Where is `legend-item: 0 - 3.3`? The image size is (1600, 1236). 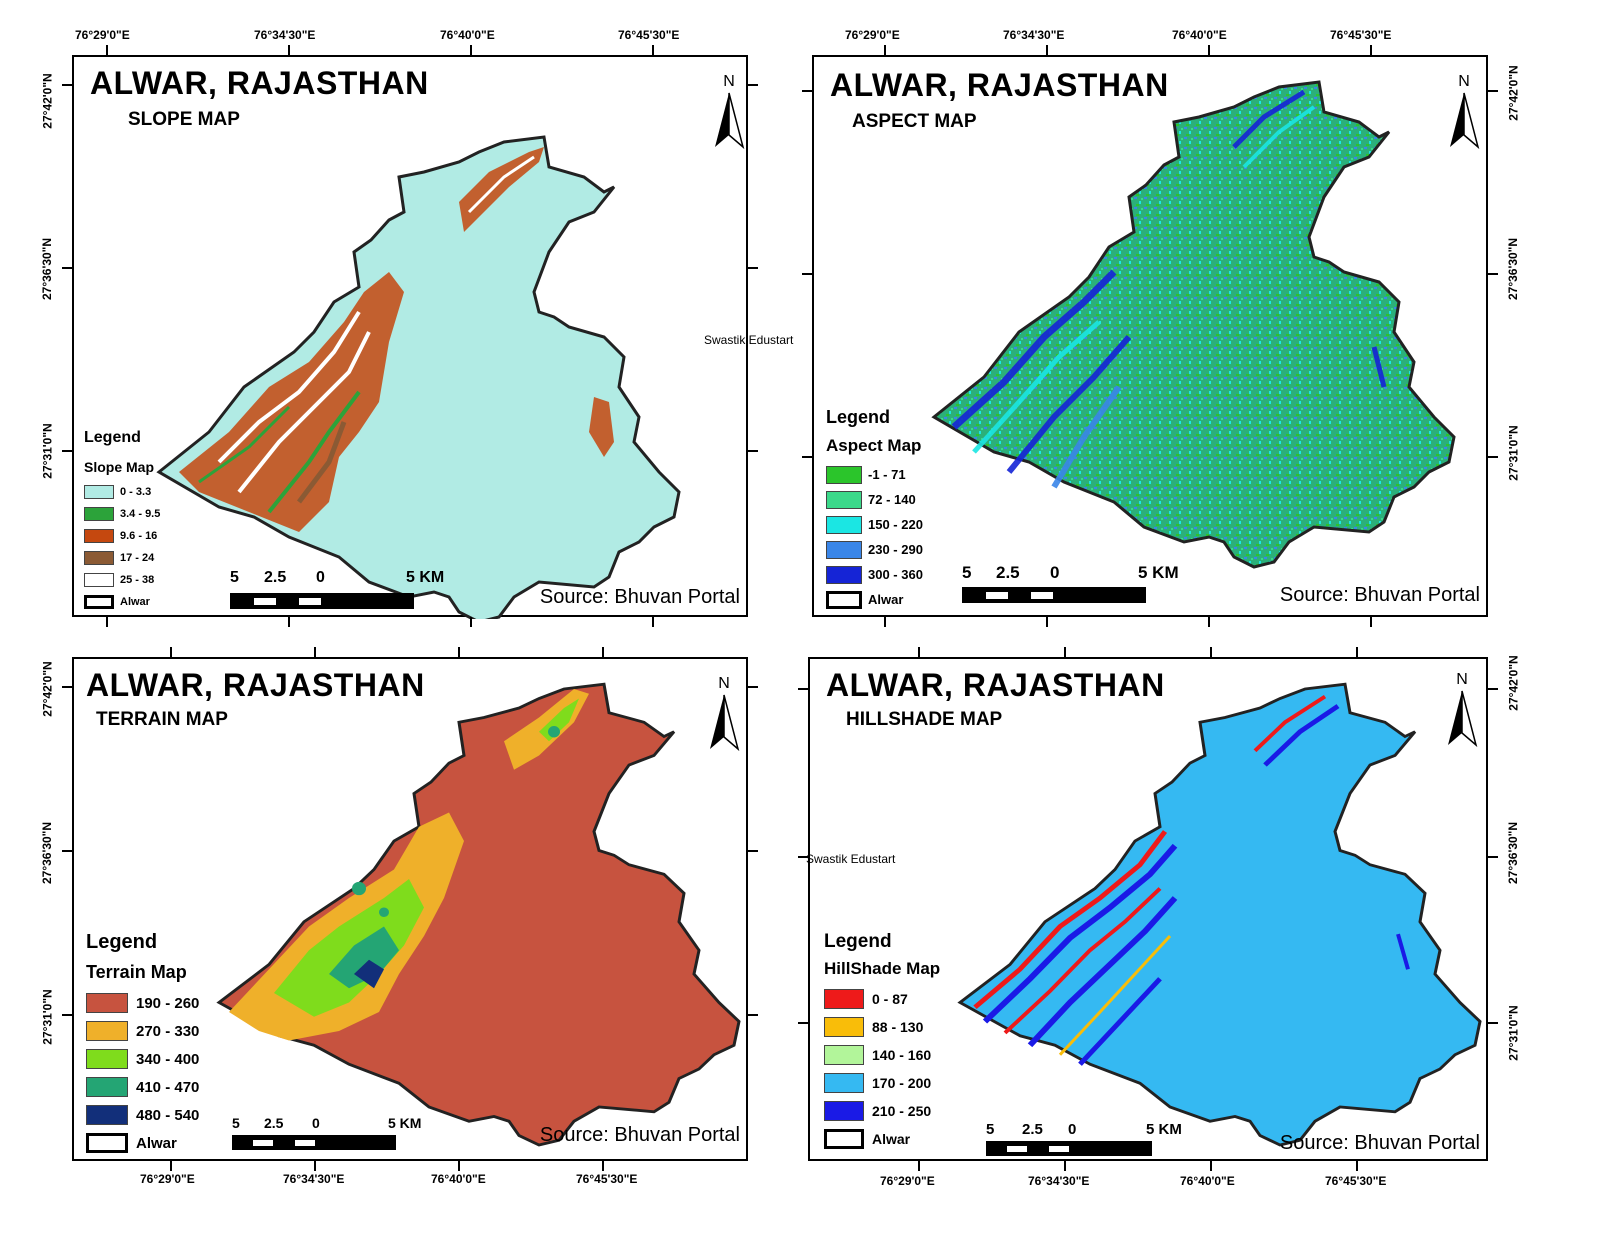
legend-item: 0 - 3.3 is located at coordinates (122, 492).